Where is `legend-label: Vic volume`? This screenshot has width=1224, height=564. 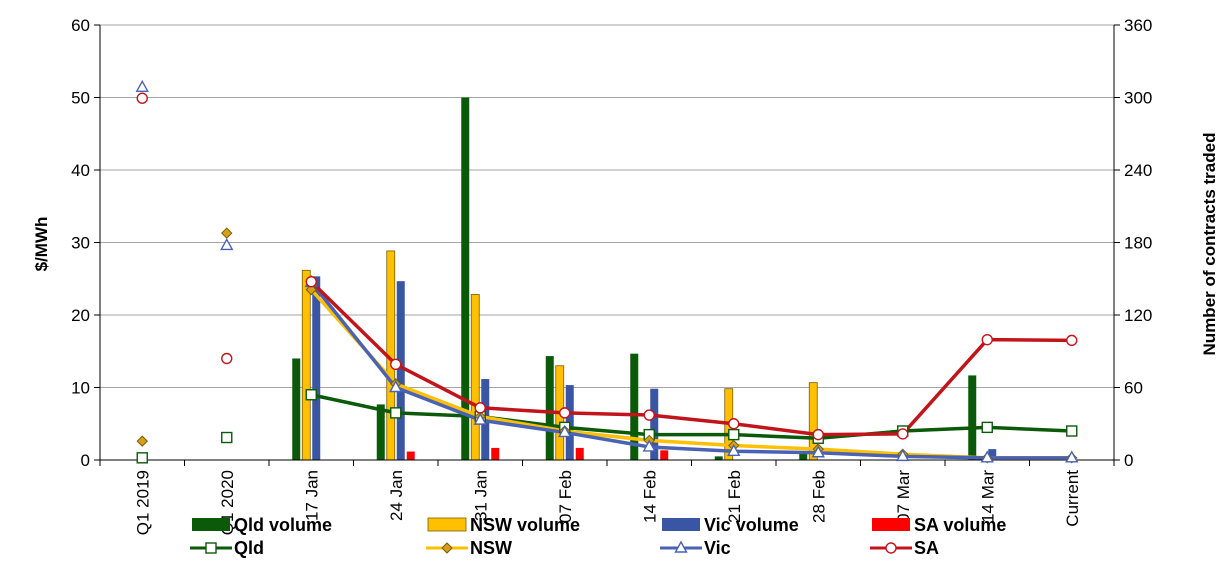
legend-label: Vic volume is located at coordinates (751, 525).